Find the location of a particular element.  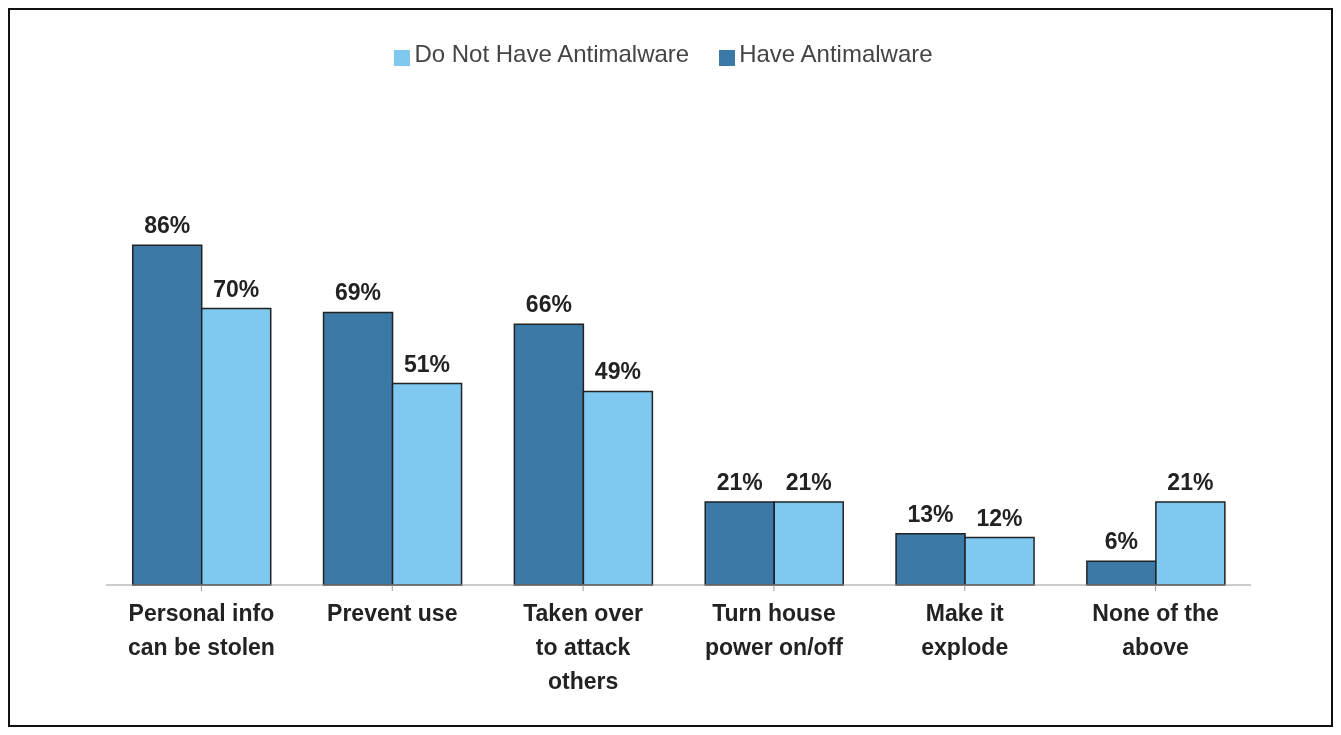

data-label: 69% is located at coordinates (358, 292).